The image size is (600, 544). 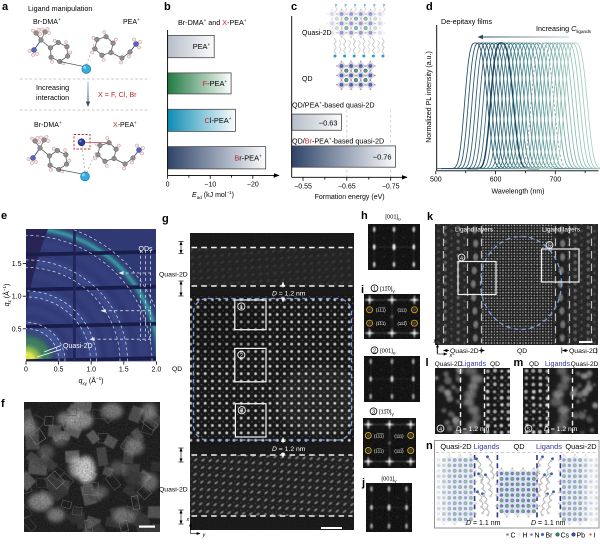 What do you see at coordinates (117, 94) in the screenshot?
I see `svg-text: X = F, Cl, Br` at bounding box center [117, 94].